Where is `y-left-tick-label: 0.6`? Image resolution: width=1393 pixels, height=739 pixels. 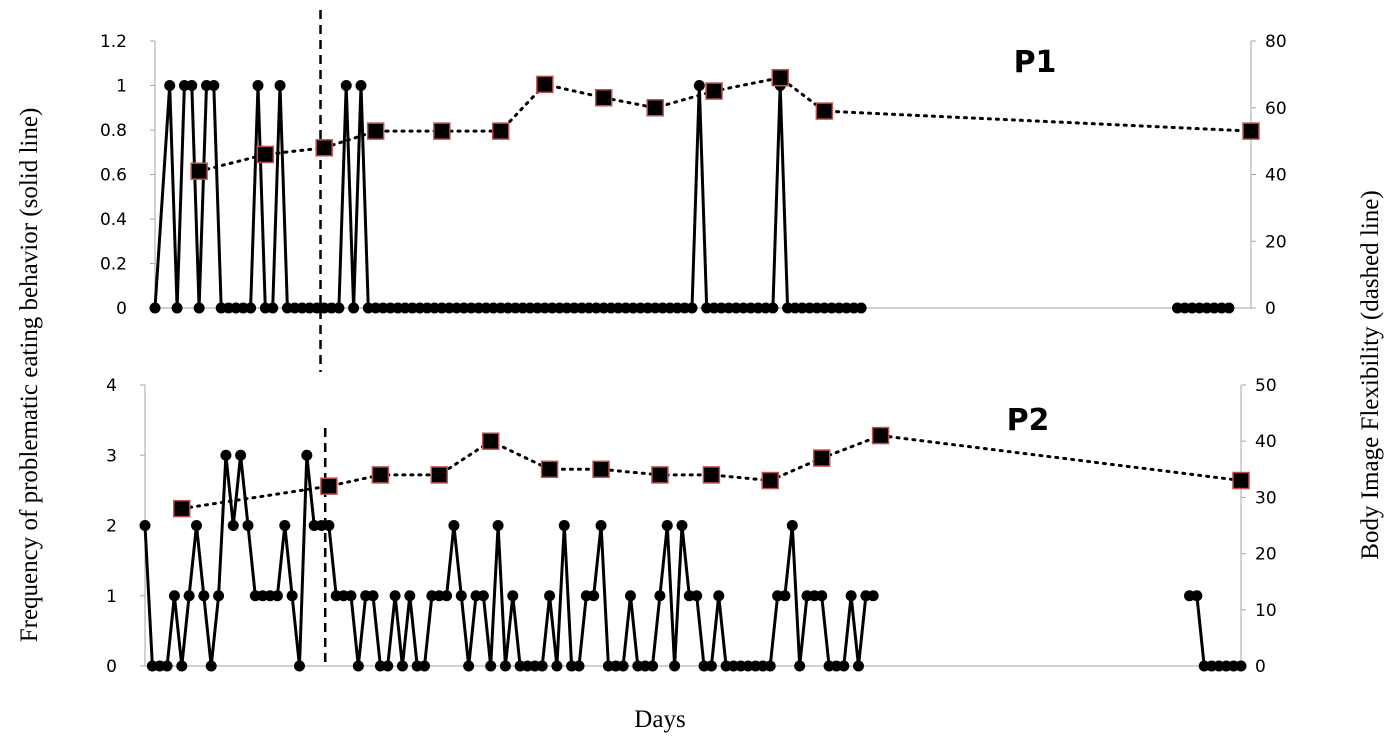
y-left-tick-label: 0.6 is located at coordinates (113, 176).